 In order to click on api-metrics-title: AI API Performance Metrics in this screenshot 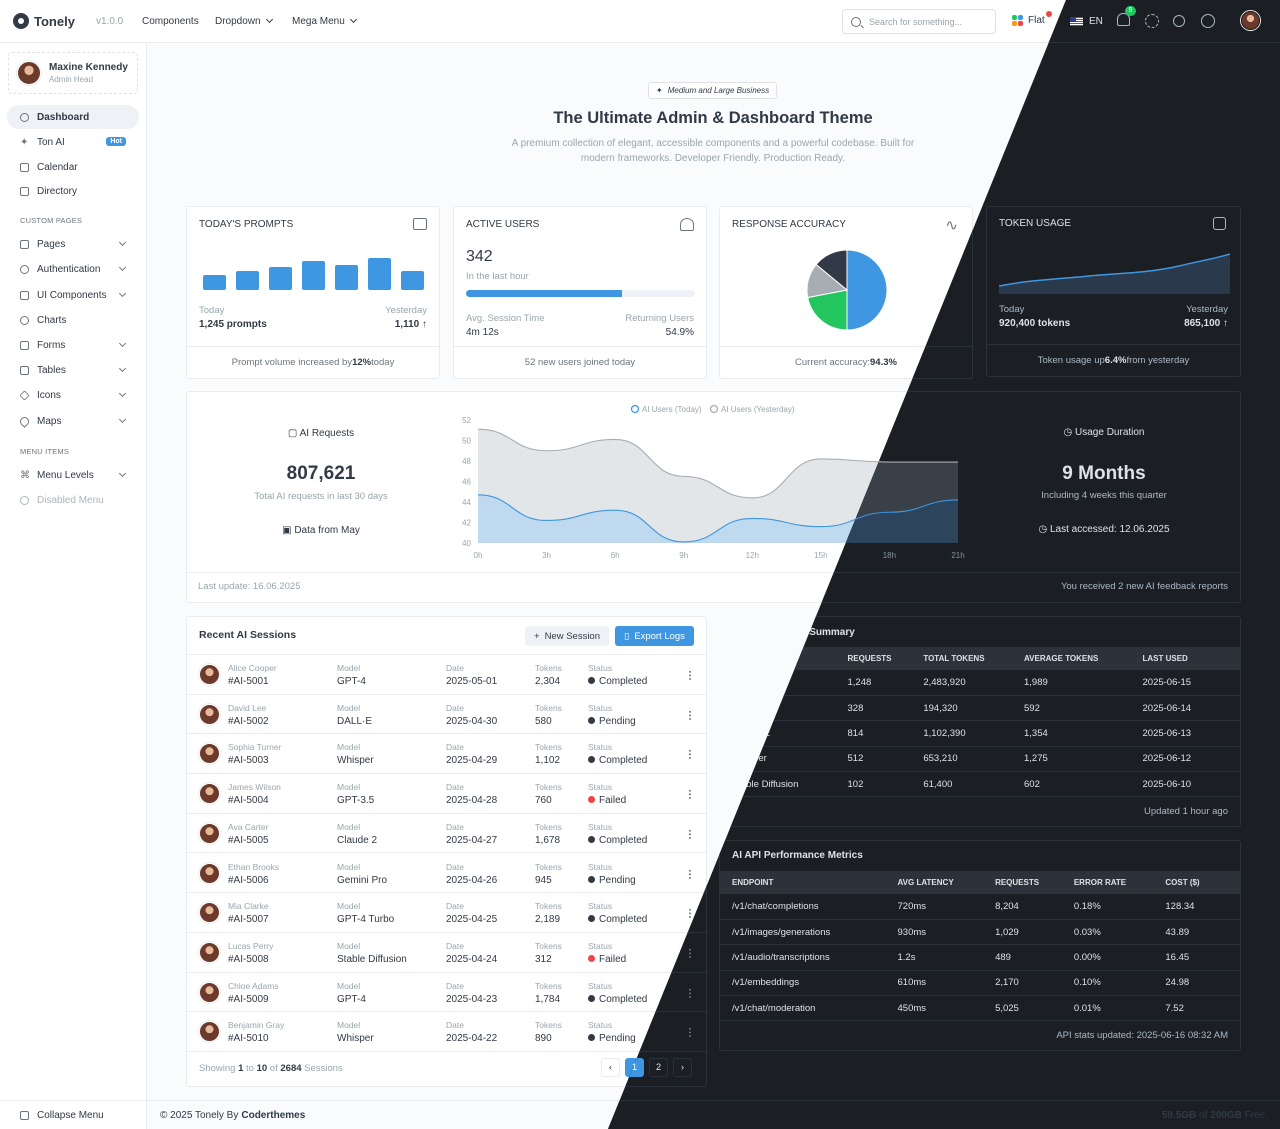, I will do `click(797, 855)`.